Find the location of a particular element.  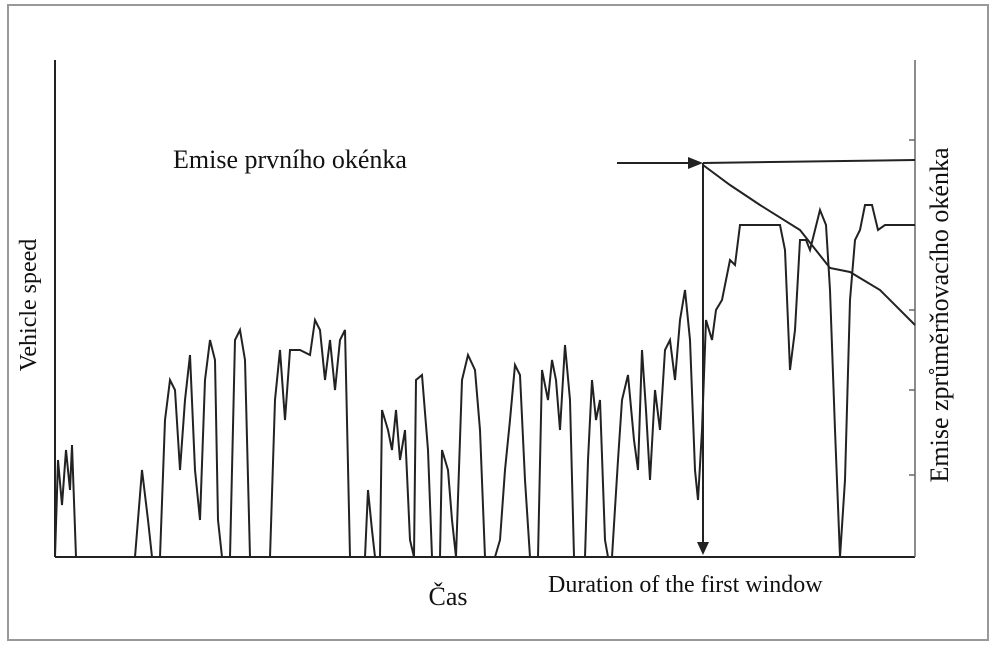

window-emission-line is located at coordinates (809, 161).